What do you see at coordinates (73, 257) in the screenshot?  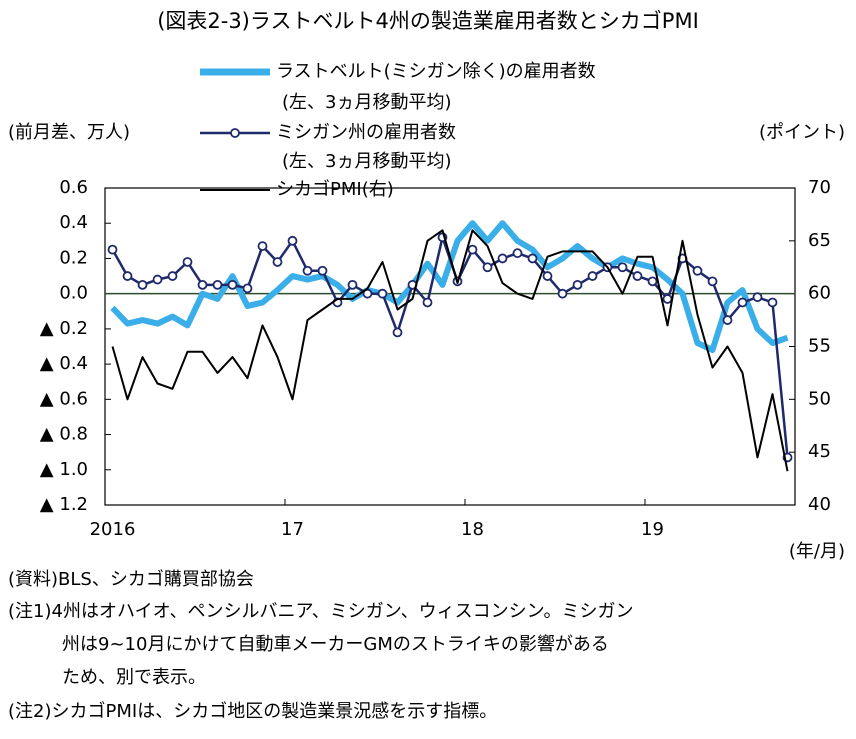 I see `y-tick-label: 0.2` at bounding box center [73, 257].